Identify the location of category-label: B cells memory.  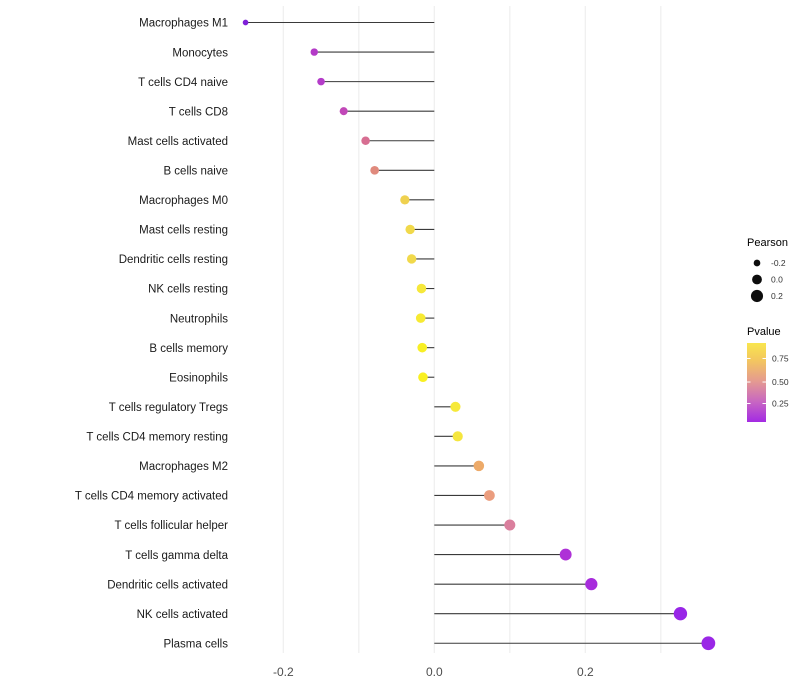
(188, 349).